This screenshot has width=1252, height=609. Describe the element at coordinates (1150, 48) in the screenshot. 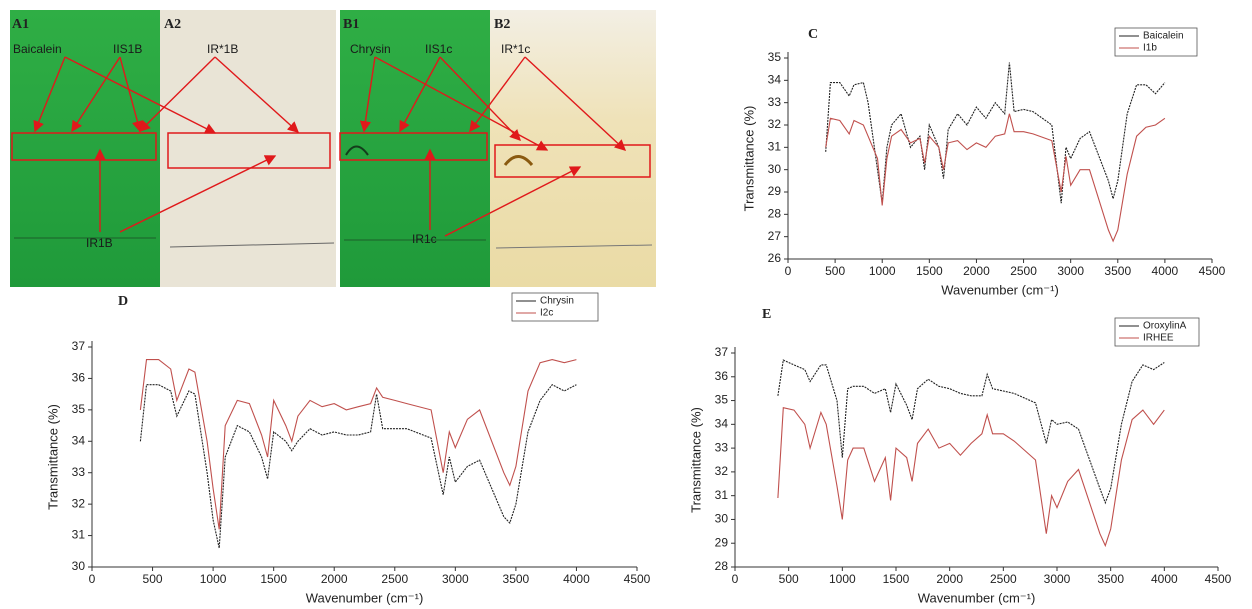

I see `legend-label: I1b` at that location.